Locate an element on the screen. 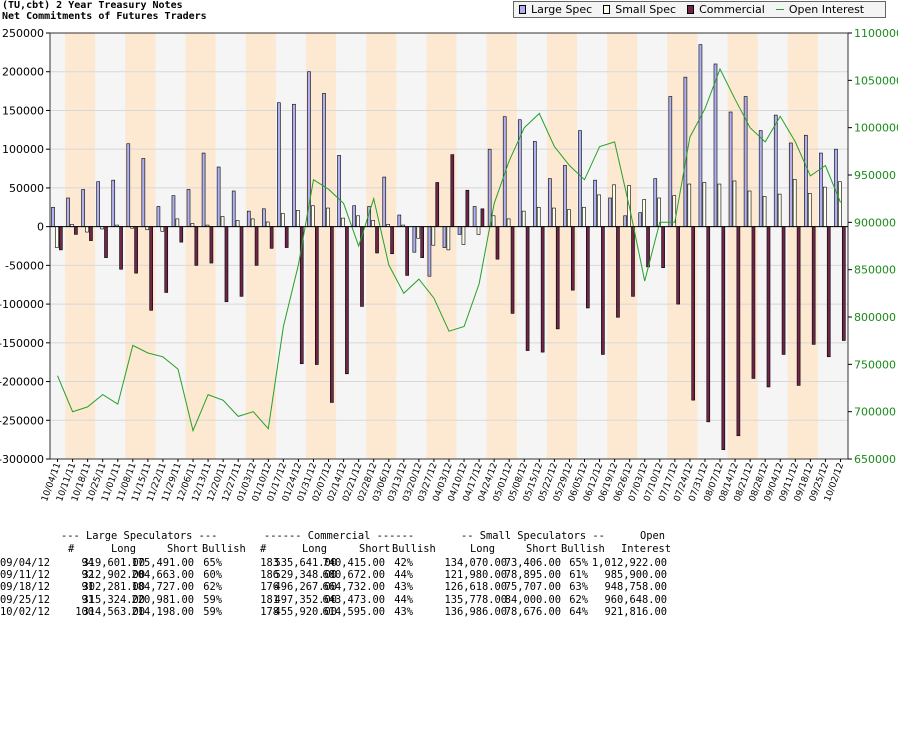 The width and height of the screenshot is (898, 731). header-ss-short: Short is located at coordinates (542, 549).